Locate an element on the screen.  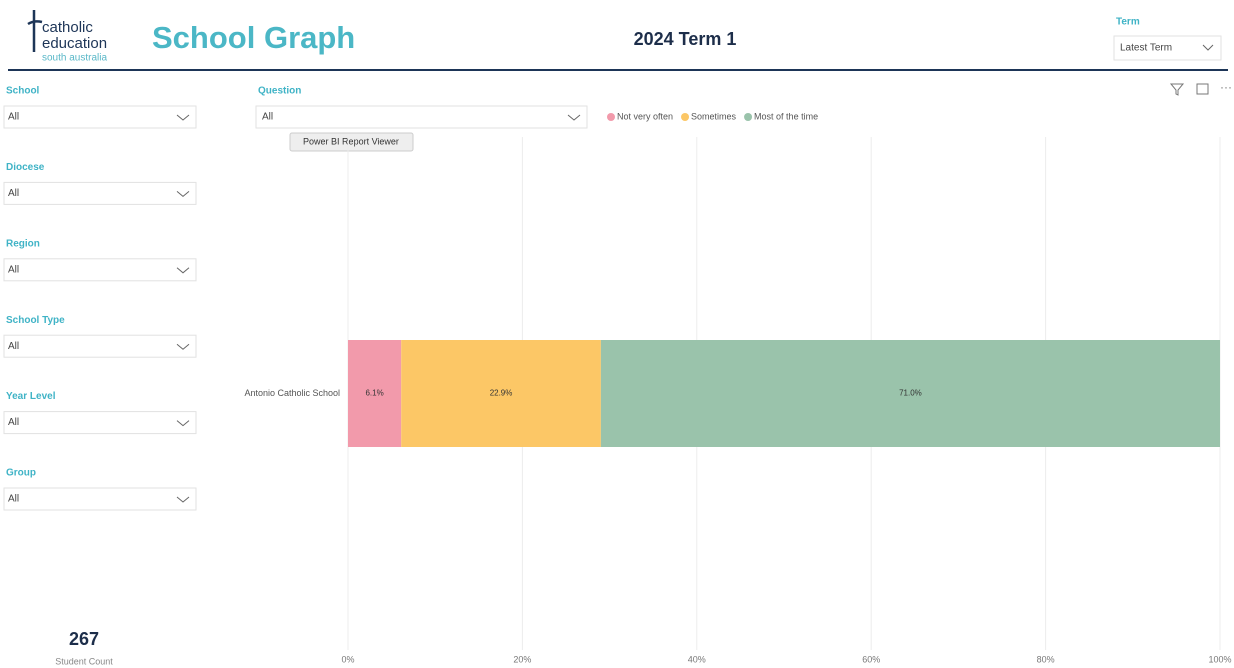
term-dropdown is located at coordinates (1167, 48).